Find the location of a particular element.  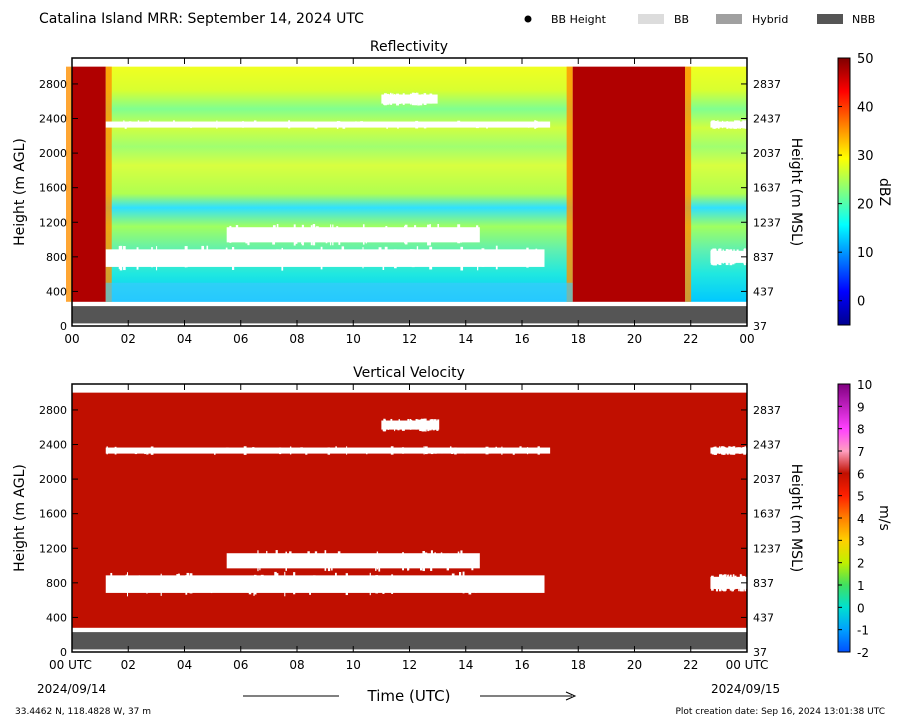

colorbar-tick-label: -1 is located at coordinates (863, 631).